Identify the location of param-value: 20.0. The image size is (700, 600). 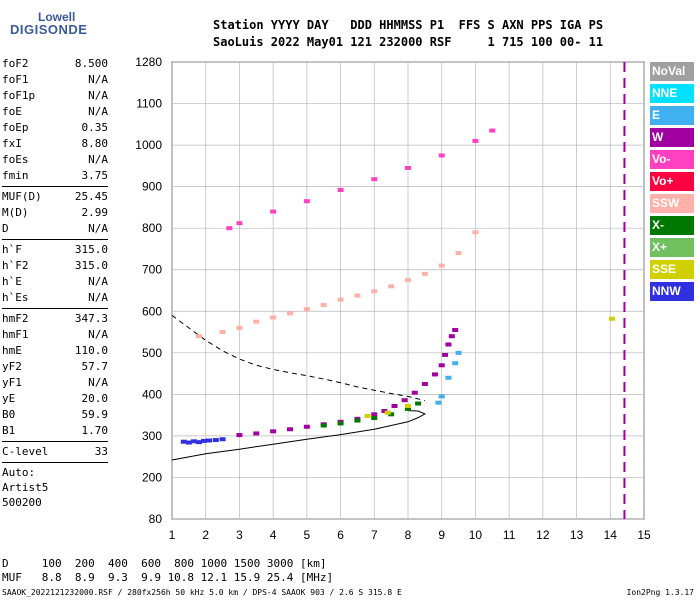
(95, 398).